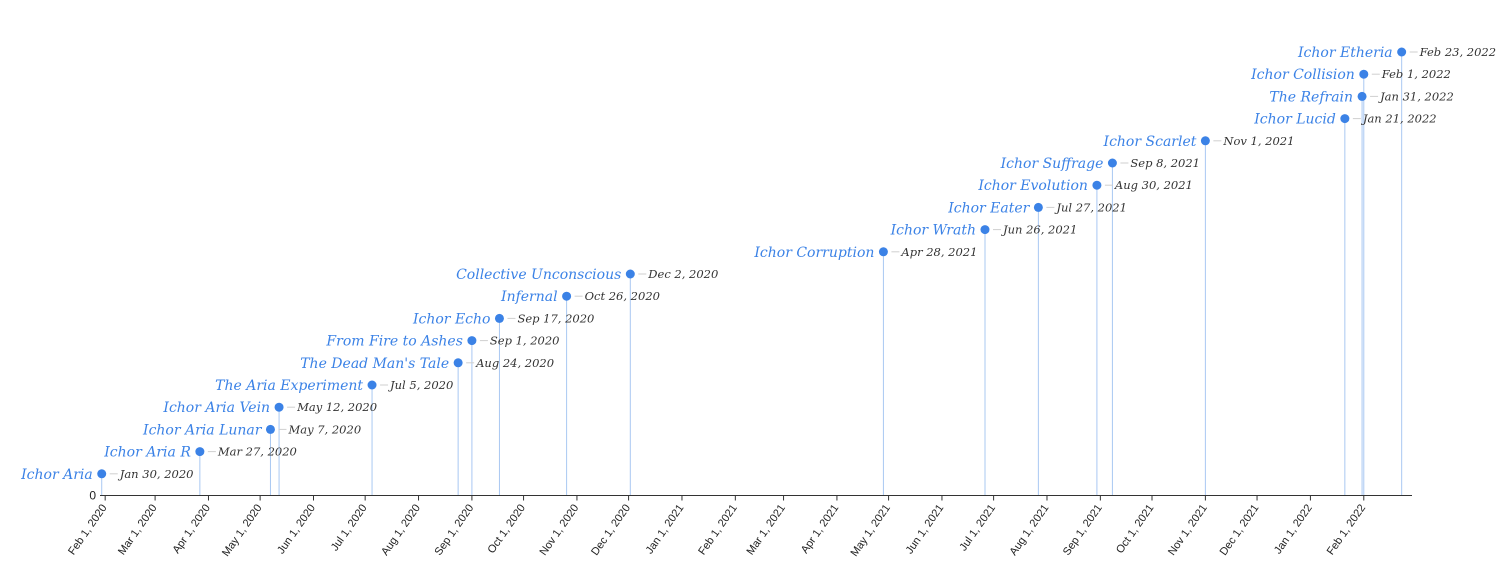  Describe the element at coordinates (1039, 230) in the screenshot. I see `event-date-label: Jun 26, 2021` at that location.